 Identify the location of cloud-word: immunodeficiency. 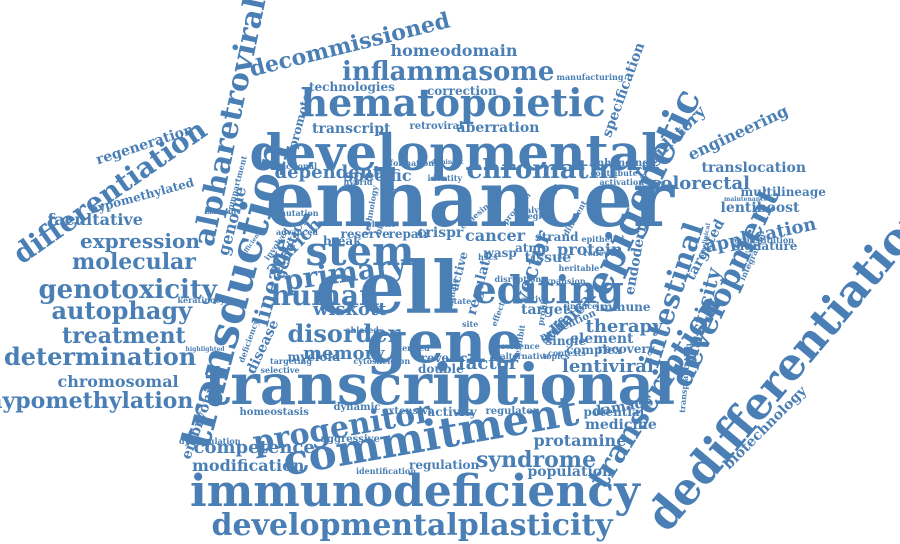
(415, 491).